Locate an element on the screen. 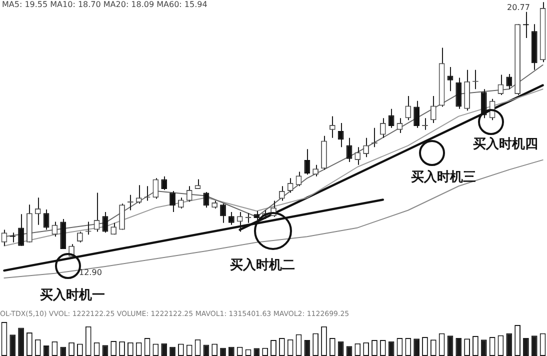 This screenshot has height=356, width=547. chart-title: MA5: 19.55 MA10: 18.70 MA20: 18.09 MA60: 15.94 is located at coordinates (105, 4).